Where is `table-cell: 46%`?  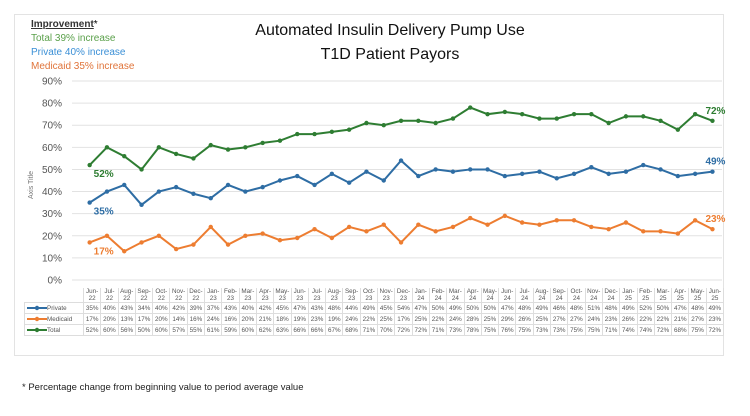 table-cell: 46% is located at coordinates (559, 308).